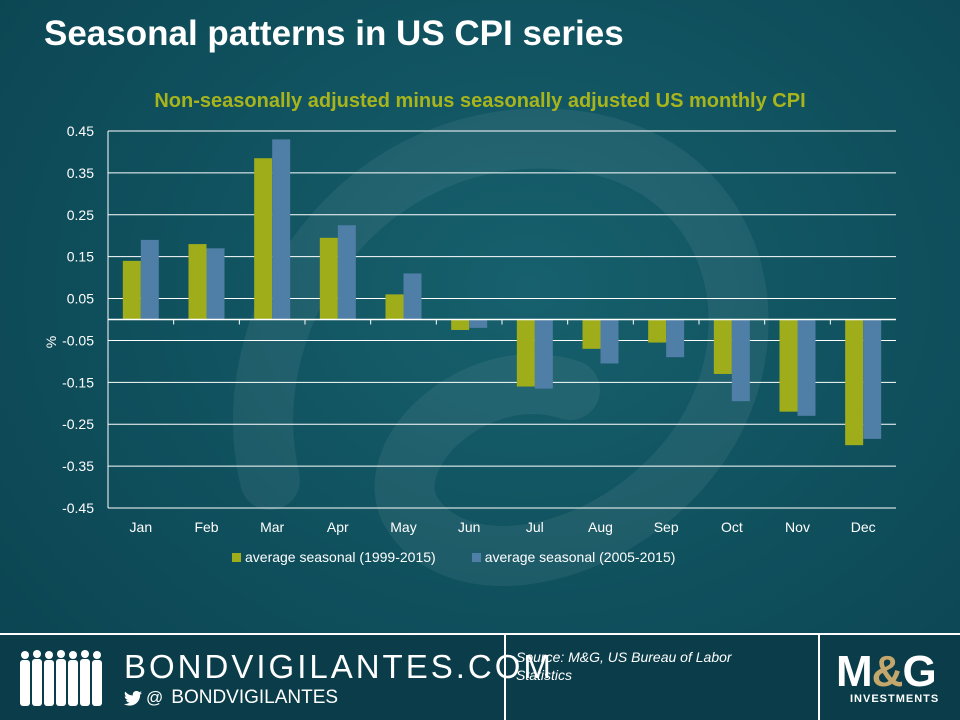 The image size is (960, 720). Describe the element at coordinates (806, 367) in the screenshot. I see `bar-series-2-nov` at that location.